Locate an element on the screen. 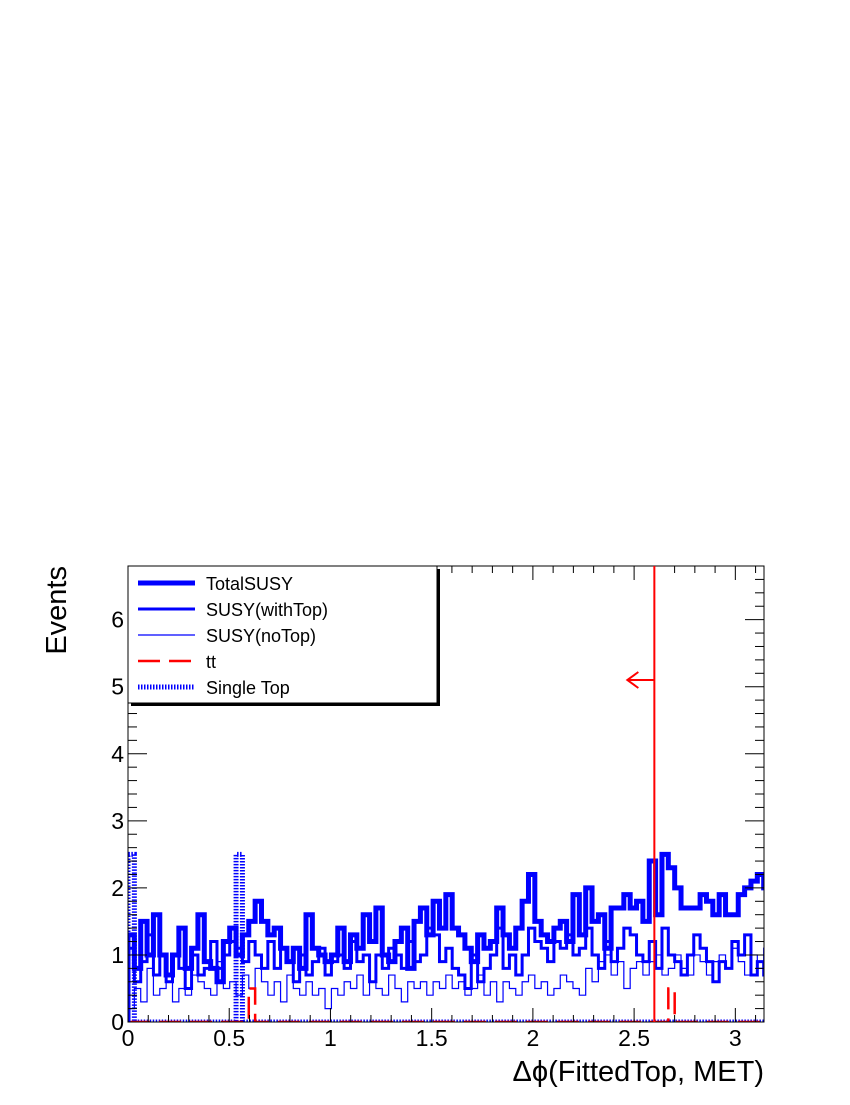 Image resolution: width=850 pixels, height=1105 pixels. legend-label: TotalSUSY is located at coordinates (249, 584).